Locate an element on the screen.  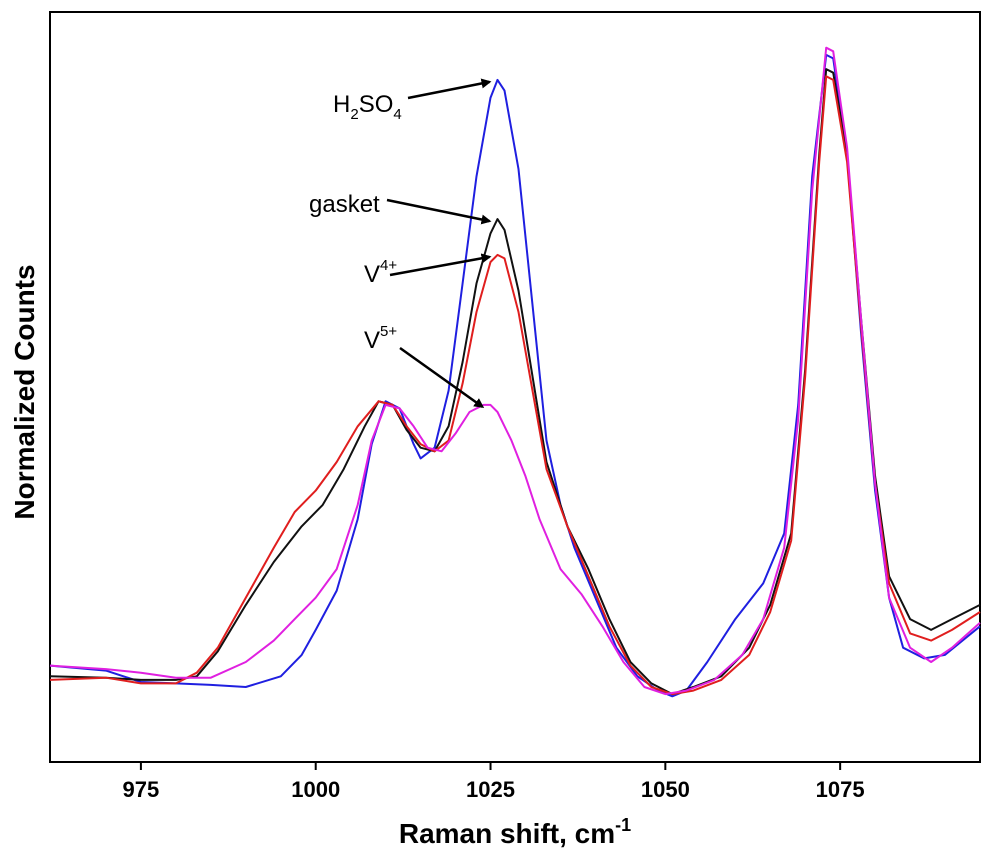
x-axis-title-sup: -1 is located at coordinates (623, 825).